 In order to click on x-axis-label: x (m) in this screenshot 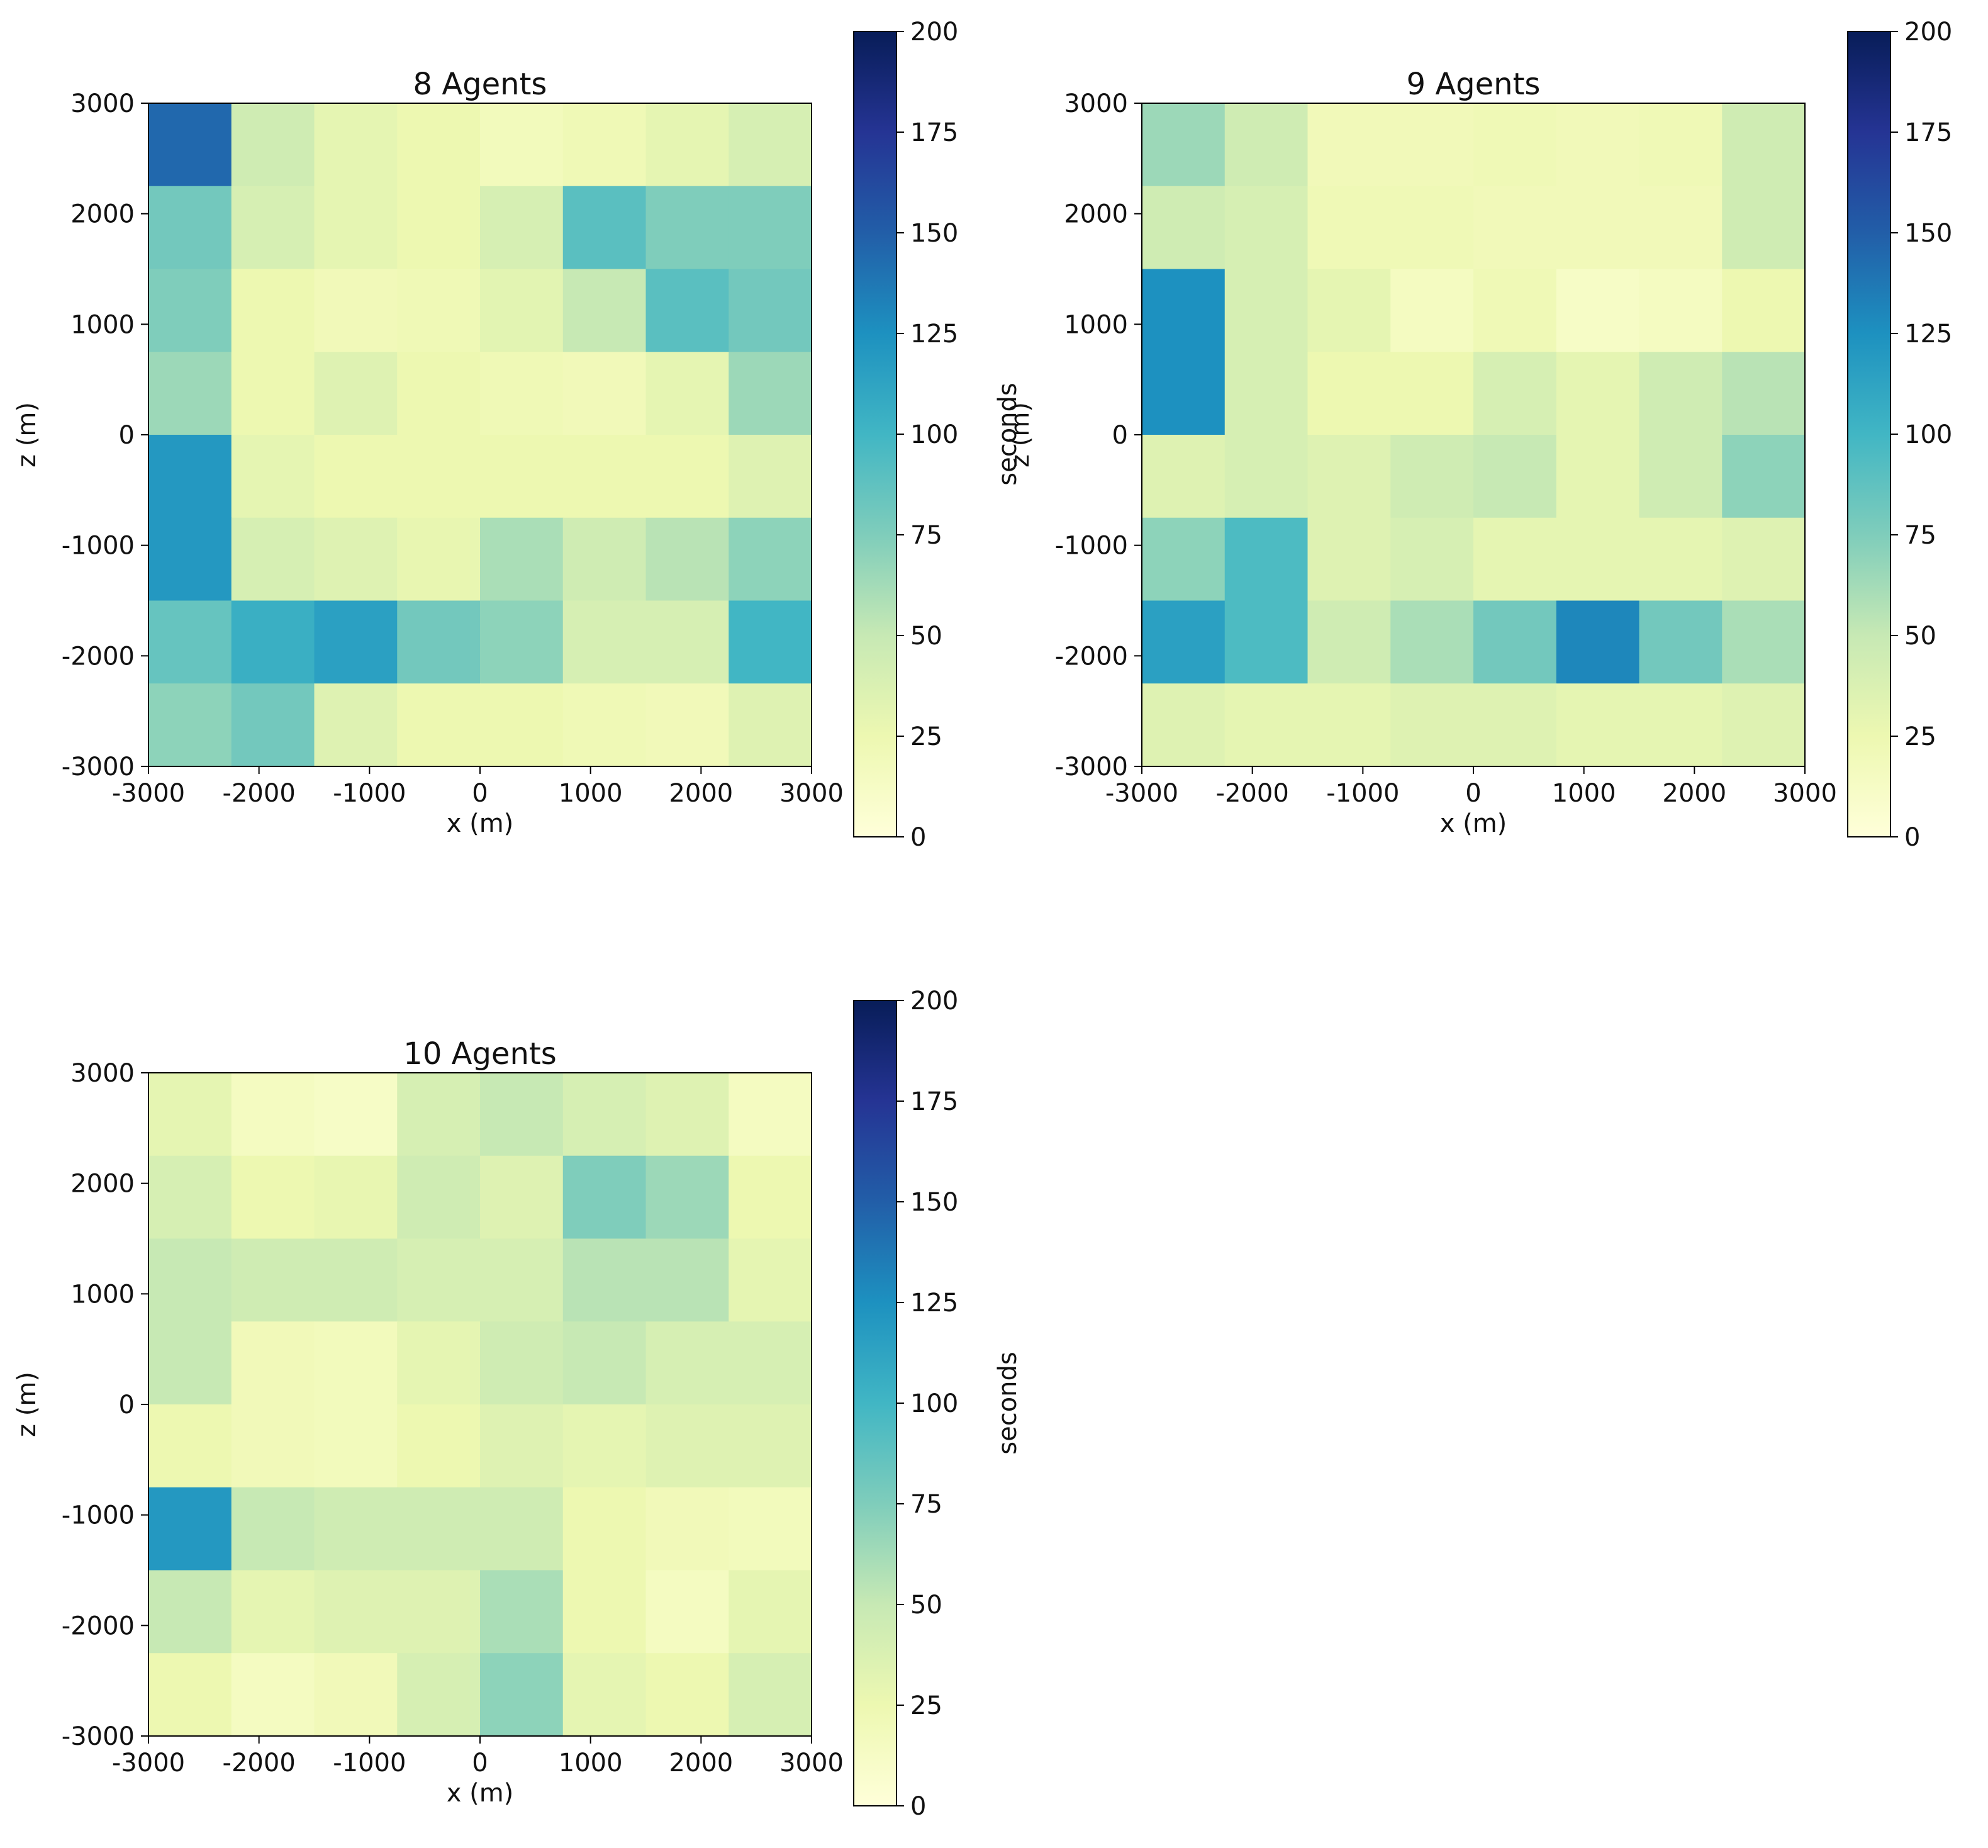, I will do `click(1474, 823)`.